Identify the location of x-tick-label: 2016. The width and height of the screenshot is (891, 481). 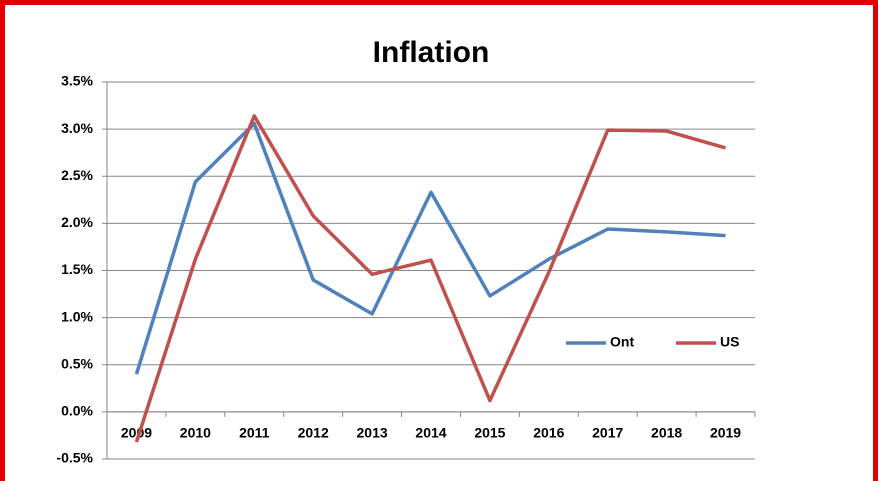
(548, 433).